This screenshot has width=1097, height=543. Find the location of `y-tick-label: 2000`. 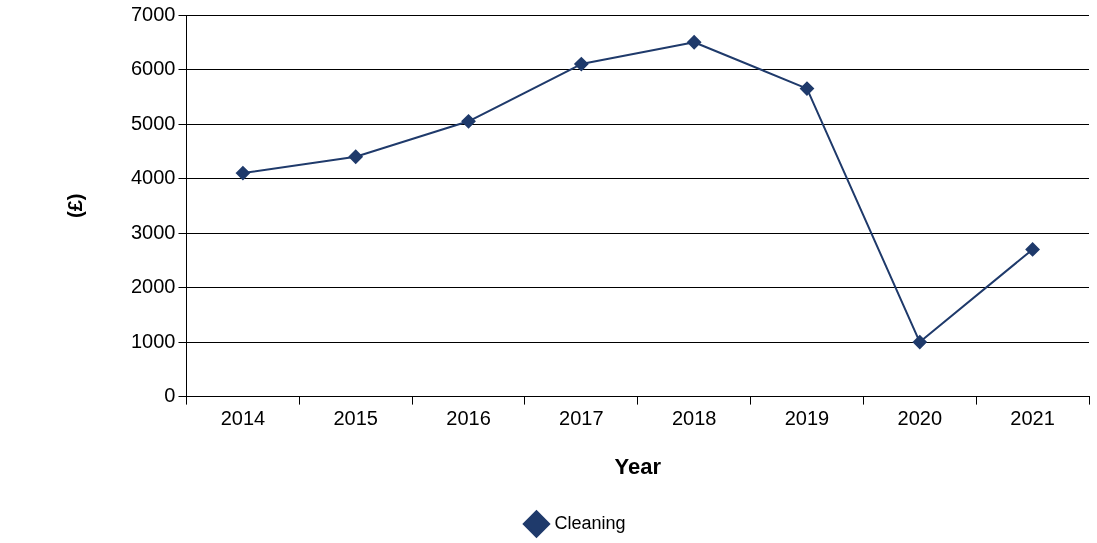

y-tick-label: 2000 is located at coordinates (153, 286).